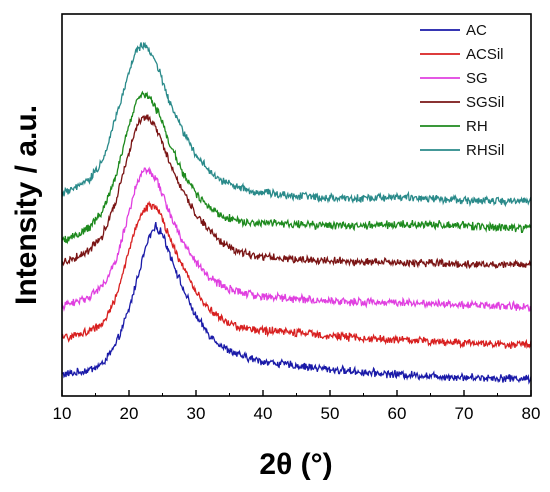  I want to click on x-axis-tick-labels: 10 20 30 40 50 60 70 80, so click(297, 413).